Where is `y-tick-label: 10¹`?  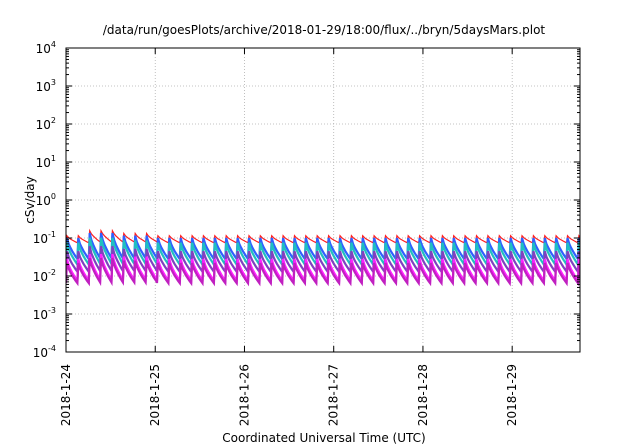
y-tick-label: 10¹ is located at coordinates (46, 162).